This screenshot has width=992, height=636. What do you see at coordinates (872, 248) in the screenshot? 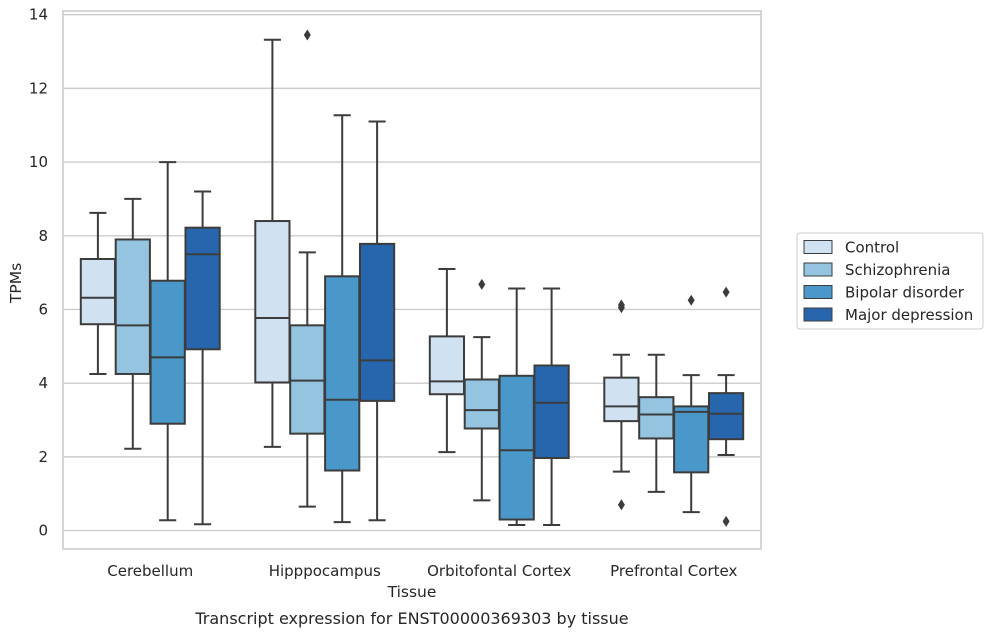
I see `legend-label: Control` at bounding box center [872, 248].